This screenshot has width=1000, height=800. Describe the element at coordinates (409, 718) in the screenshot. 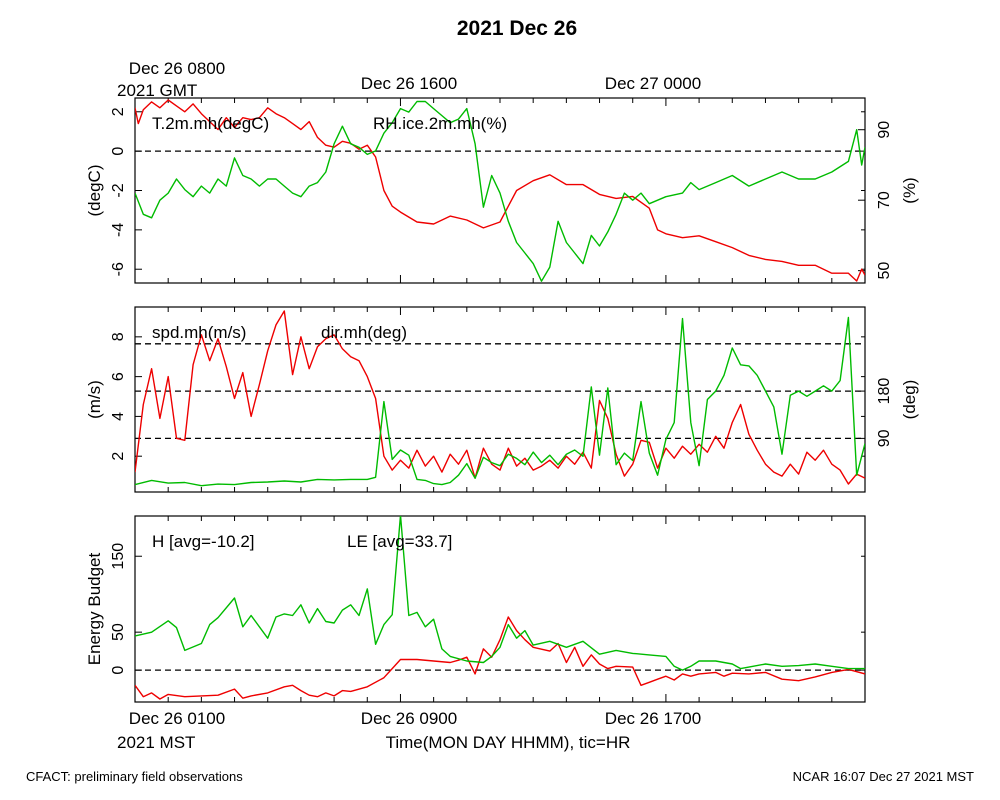

I see `bottom-axis-tick-label-1: Dec 26 0900` at that location.